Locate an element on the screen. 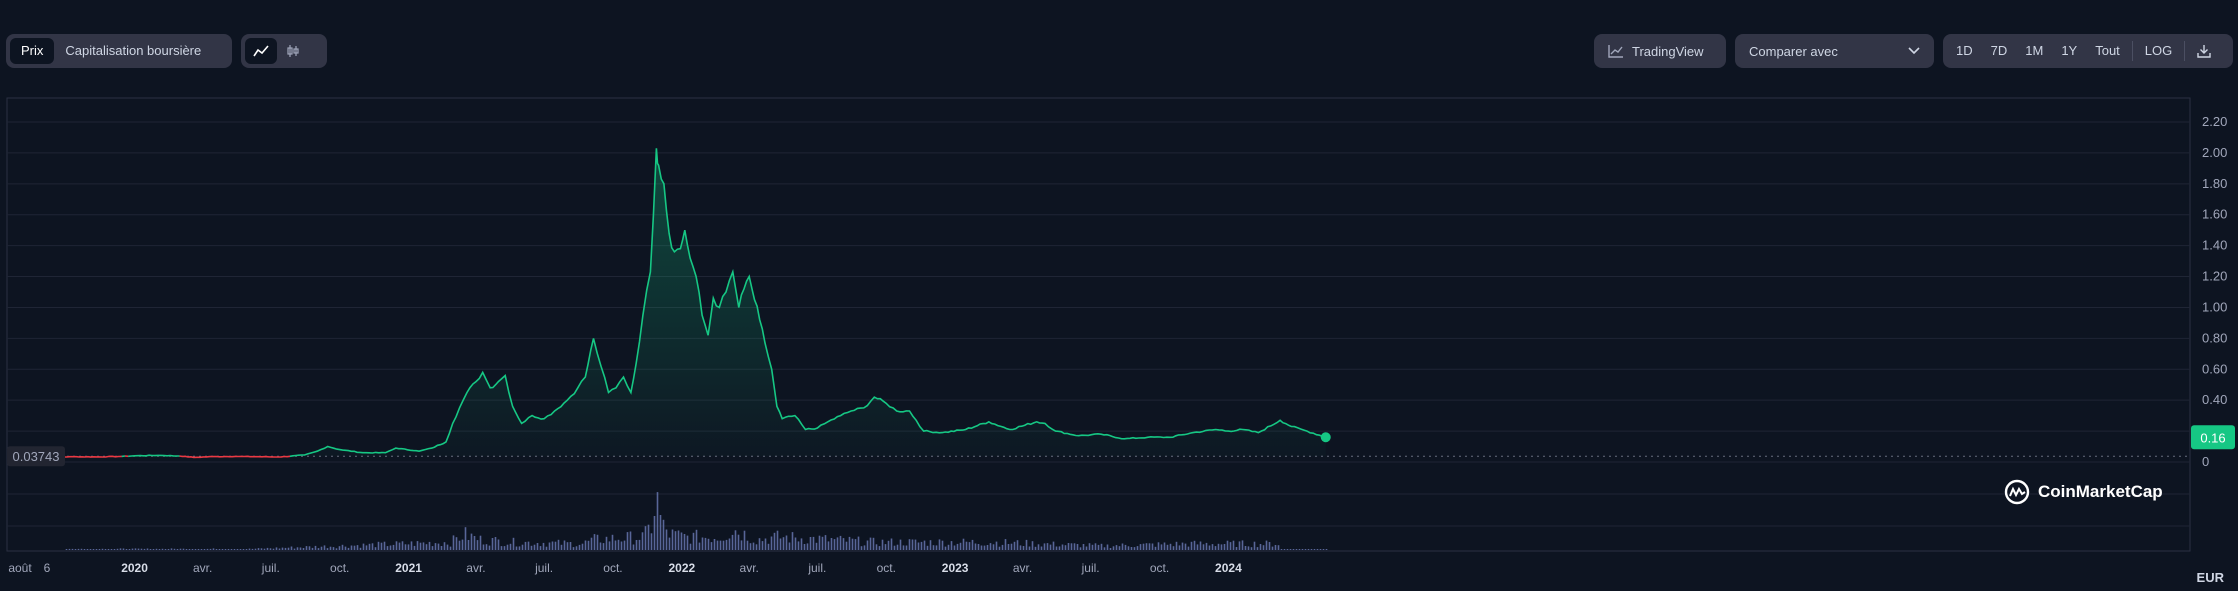 This screenshot has height=591, width=2238. tradingview-button: TradingView is located at coordinates (1660, 51).